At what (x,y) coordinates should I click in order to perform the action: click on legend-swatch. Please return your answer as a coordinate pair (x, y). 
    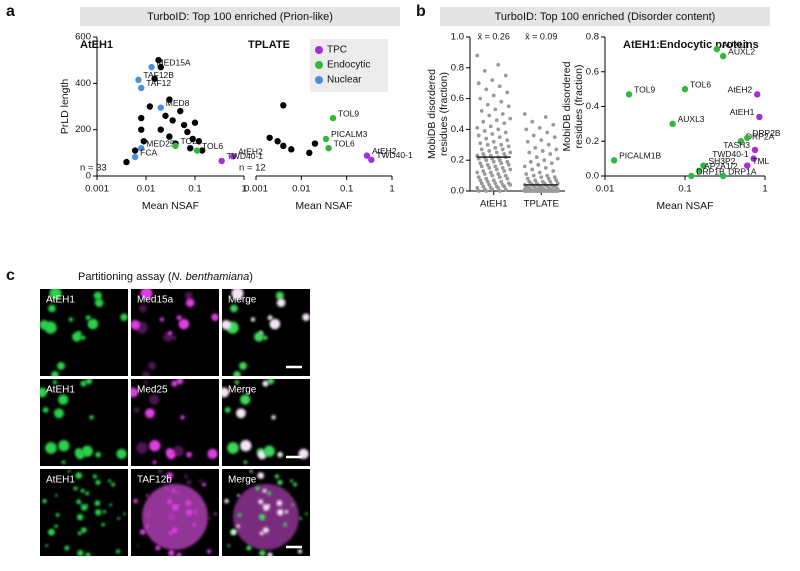
    Looking at the image, I should click on (319, 50).